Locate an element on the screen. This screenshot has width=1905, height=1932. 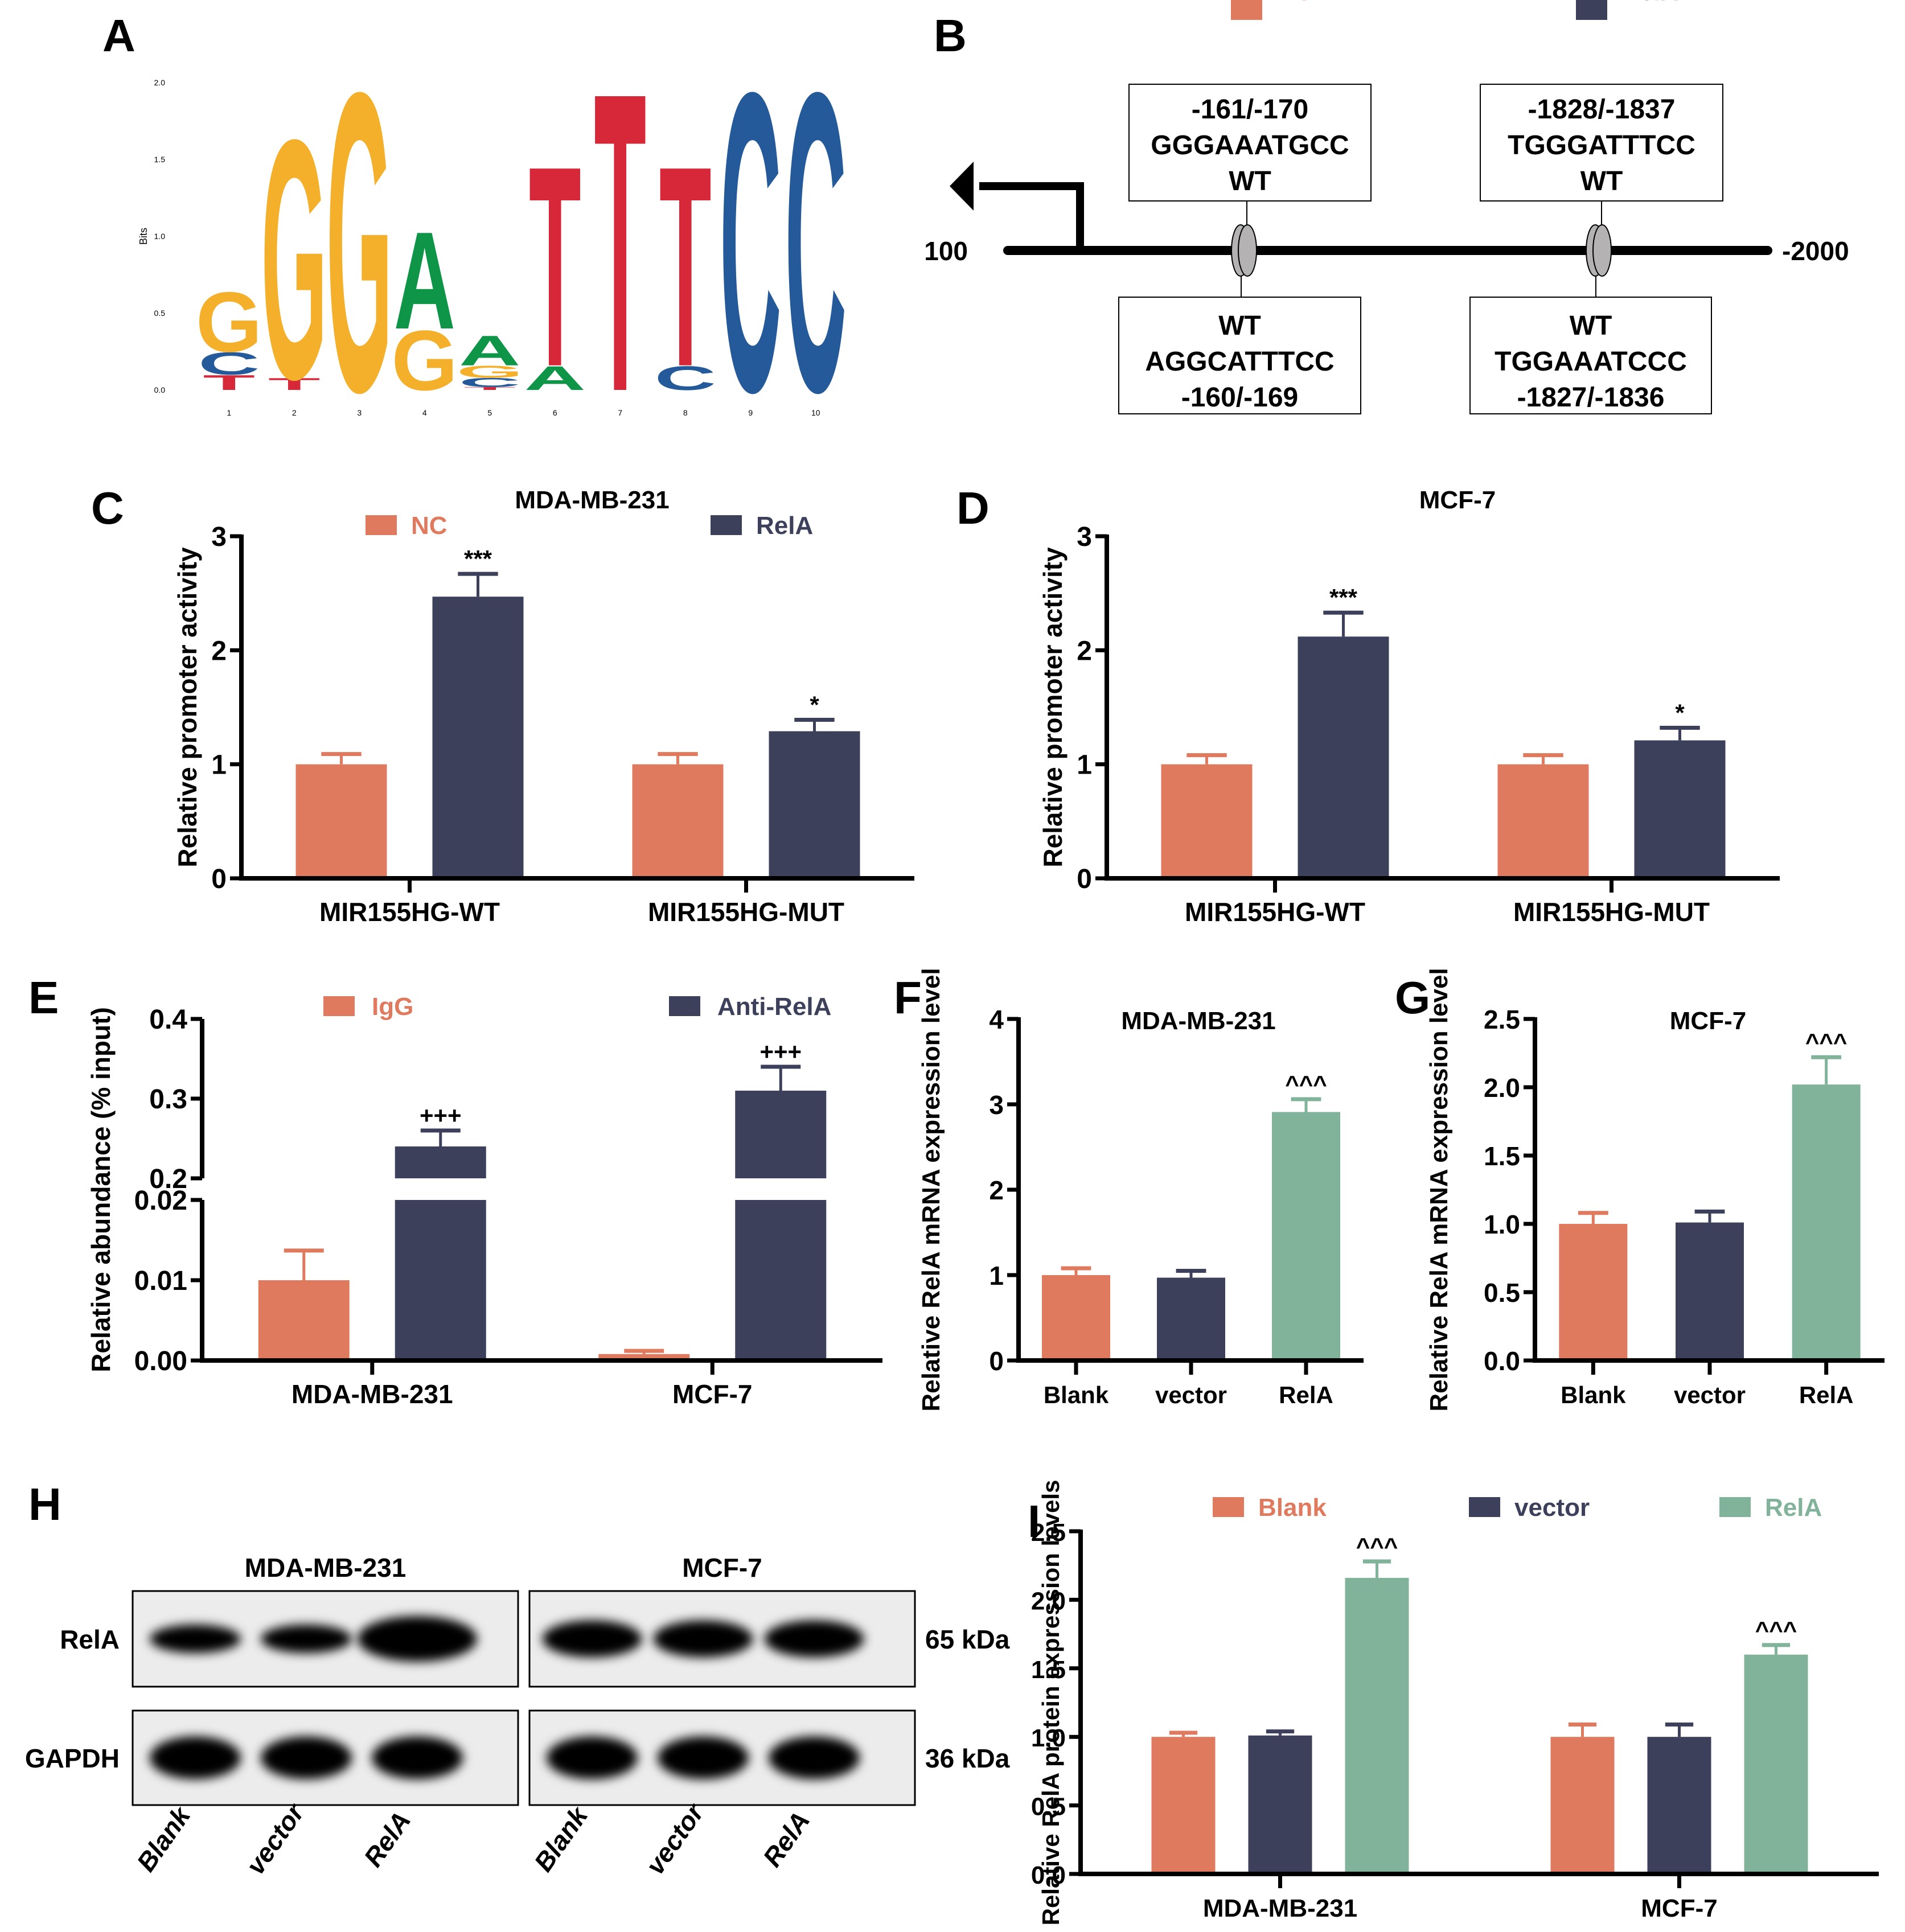
panel-letter-d: D is located at coordinates (973, 508).